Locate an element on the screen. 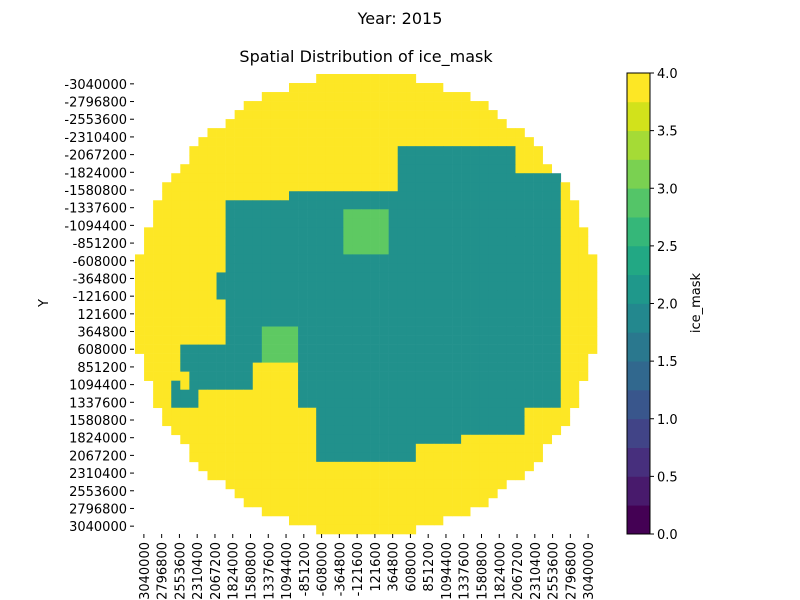  x-tick-label: 2310400 is located at coordinates (536, 571).